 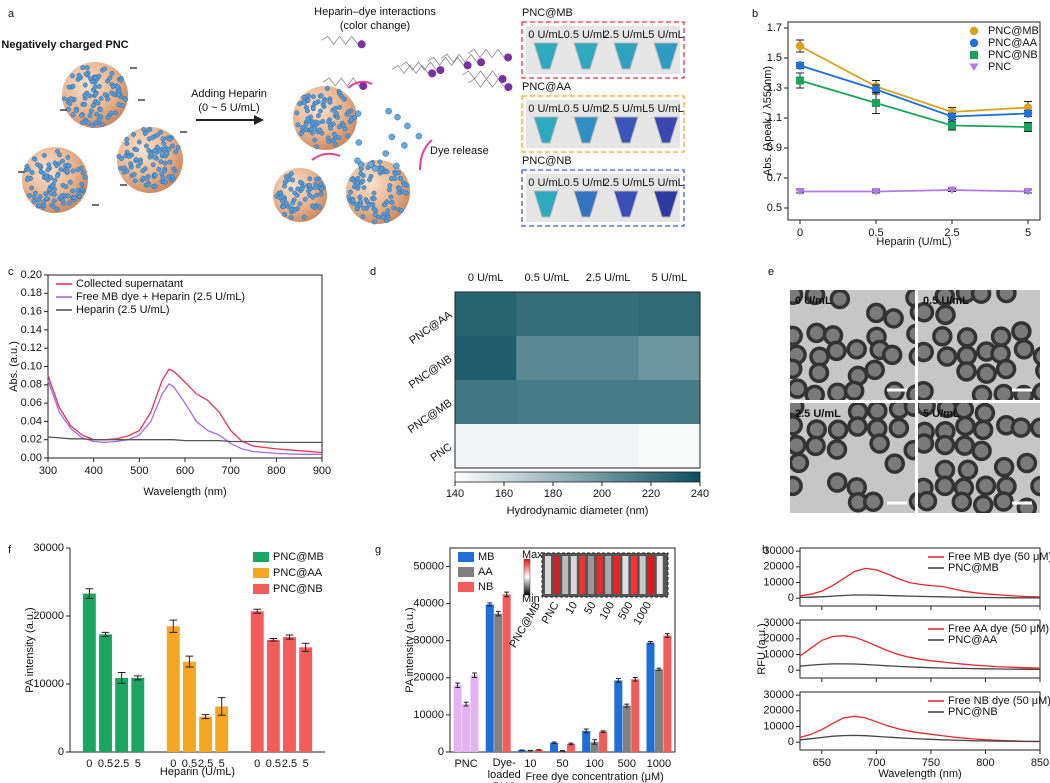 I want to click on y-tick-label: 0.10, so click(x=31, y=366).